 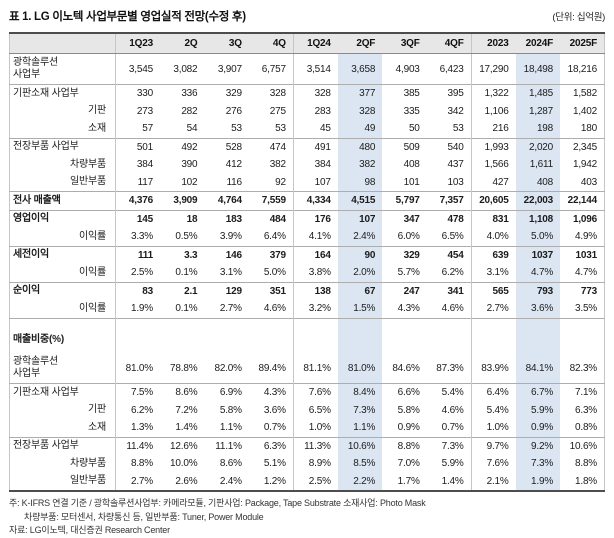 What do you see at coordinates (137, 428) in the screenshot?
I see `cell-material-share-1Q23: 1.3%` at bounding box center [137, 428].